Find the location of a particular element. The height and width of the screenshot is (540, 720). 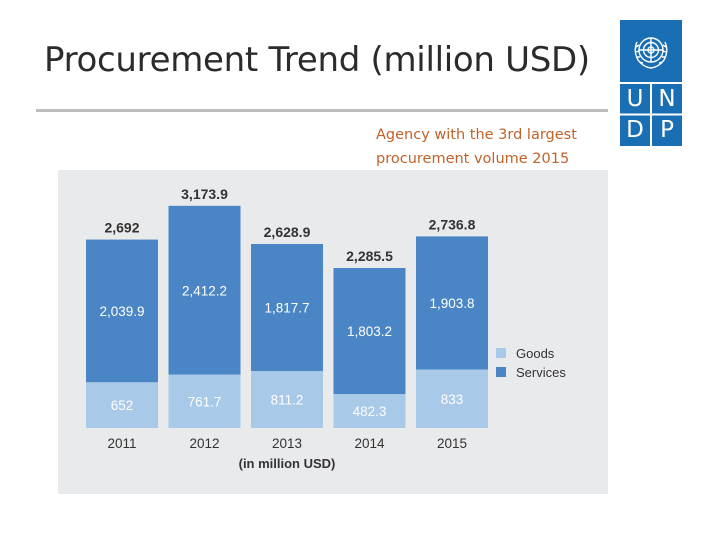

services-bar-2015 is located at coordinates (452, 303).